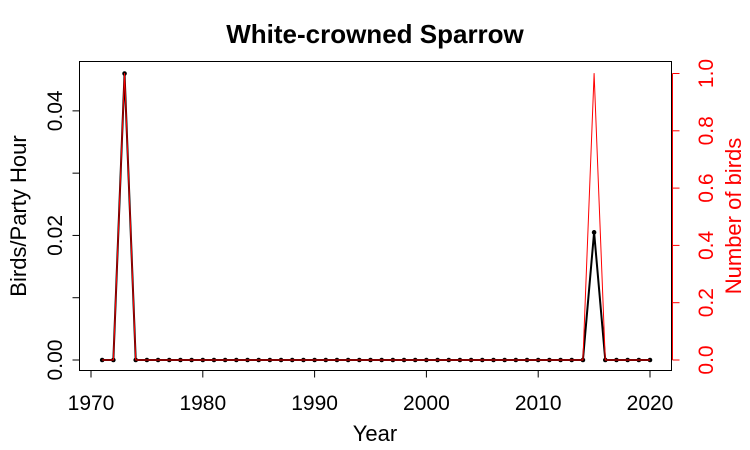 Image resolution: width=750 pixels, height=450 pixels. Describe the element at coordinates (55, 235) in the screenshot. I see `y-tick-label-left: 0.02` at that location.